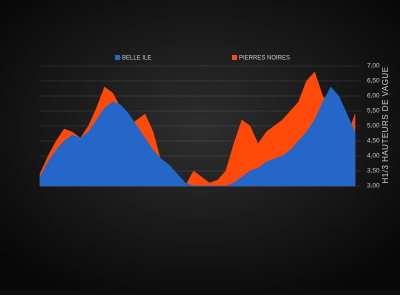 Image resolution: width=400 pixels, height=295 pixels. What do you see at coordinates (385, 124) in the screenshot?
I see `y-axis-title: H1/3 HAUTEURS DE VAGUE` at bounding box center [385, 124].